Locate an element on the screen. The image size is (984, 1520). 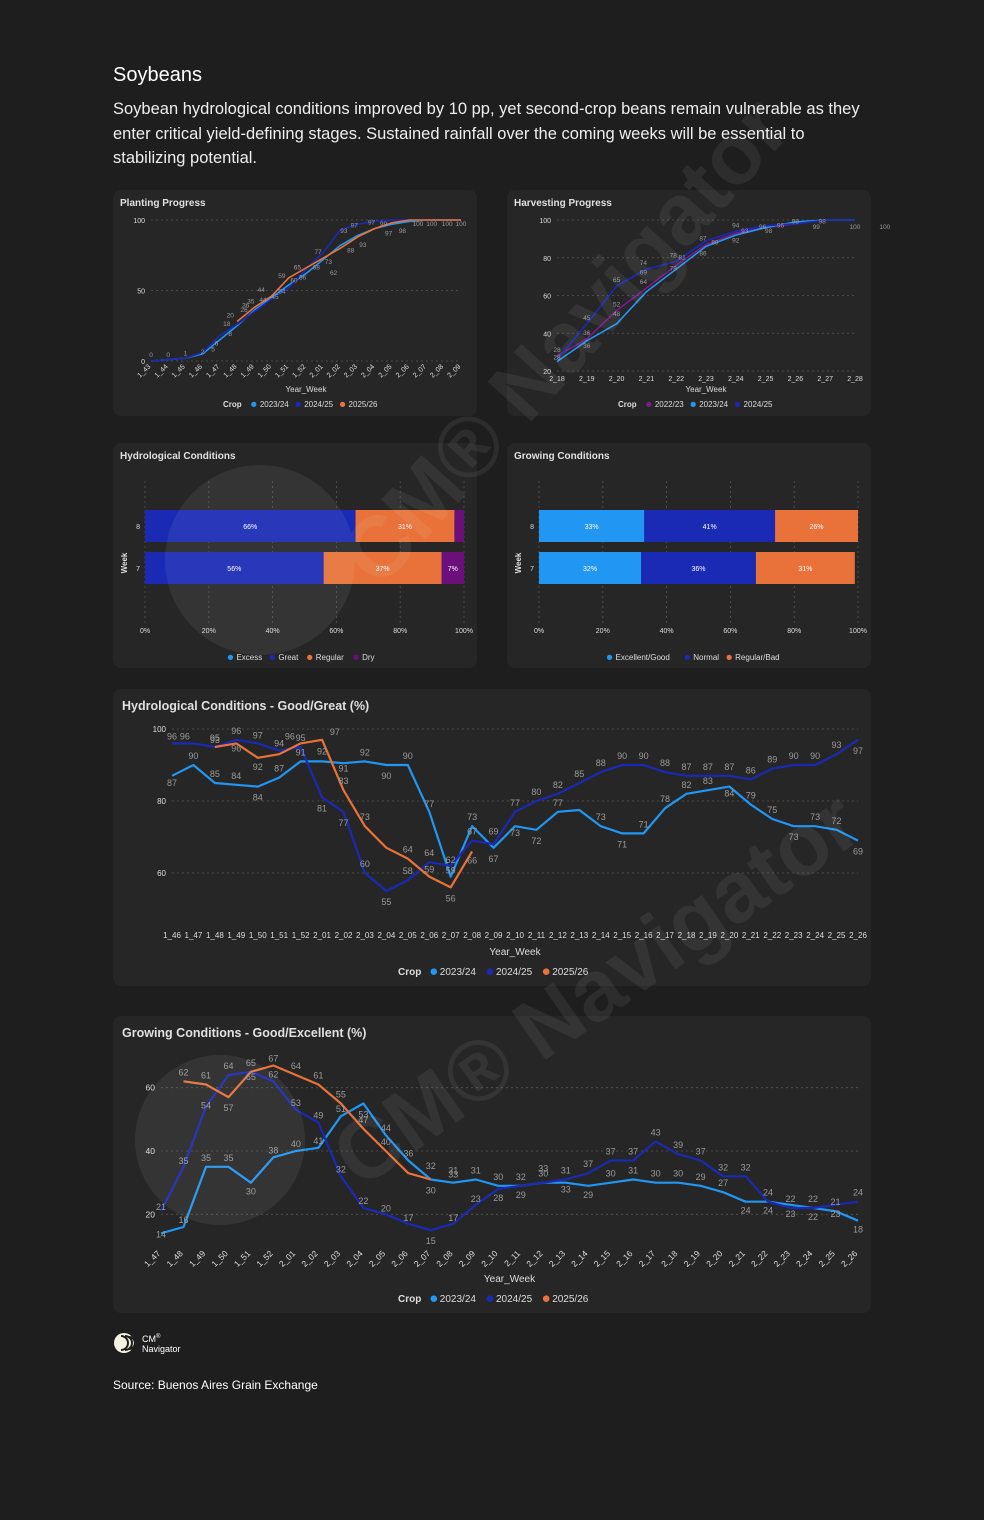
legend-item: 2024/25 is located at coordinates (758, 404).